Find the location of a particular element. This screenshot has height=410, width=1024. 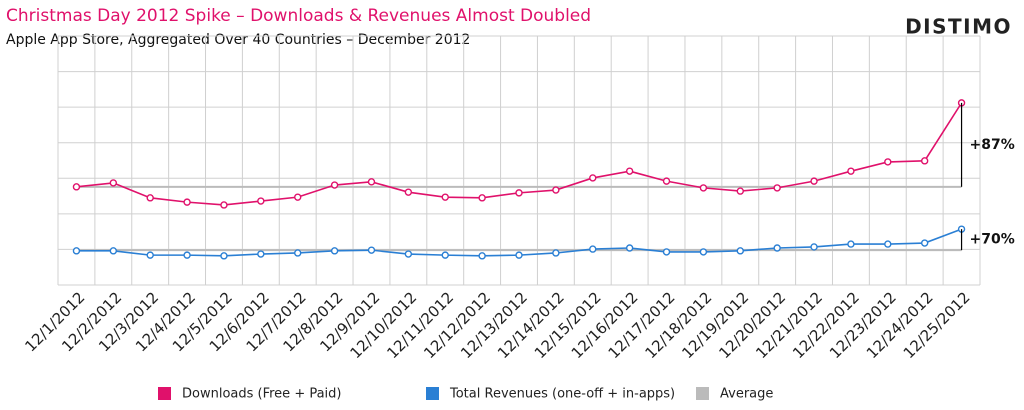

legend-label: Average is located at coordinates (746, 394).